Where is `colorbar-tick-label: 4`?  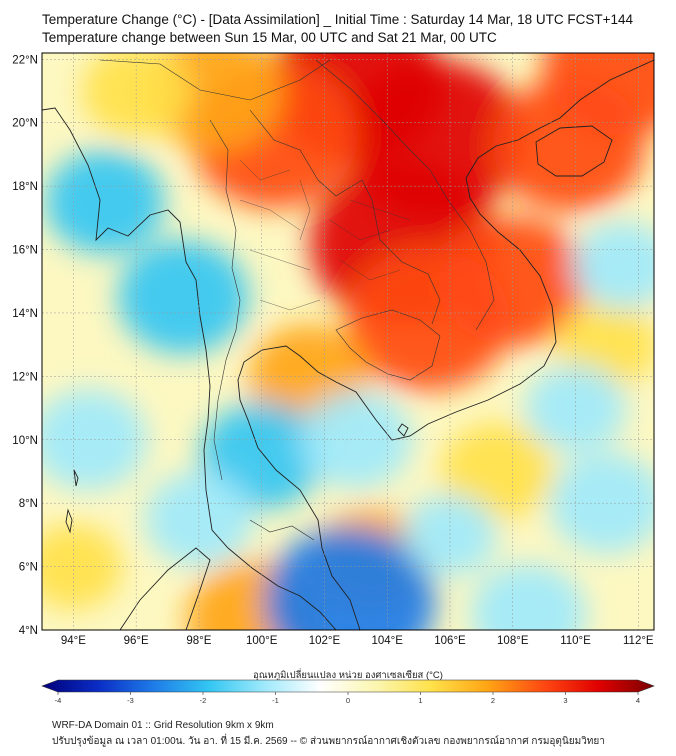
colorbar-tick-label: 4 is located at coordinates (638, 700).